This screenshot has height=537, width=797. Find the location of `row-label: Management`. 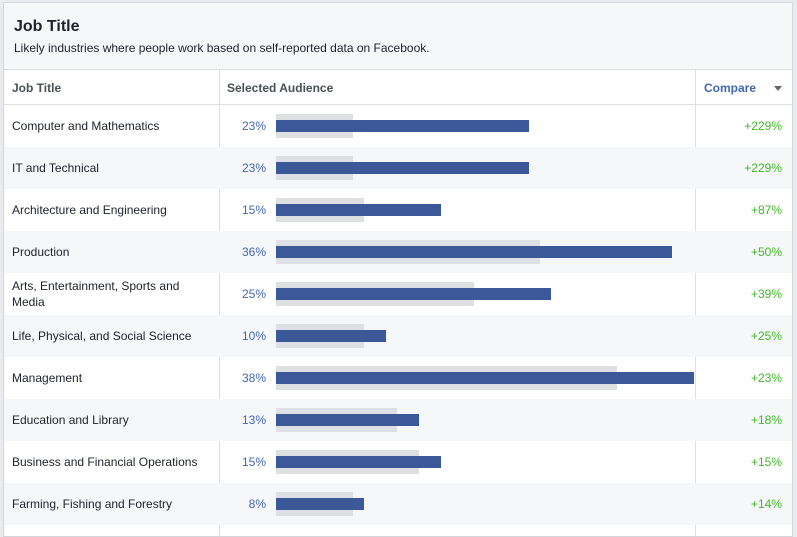

row-label: Management is located at coordinates (47, 378).